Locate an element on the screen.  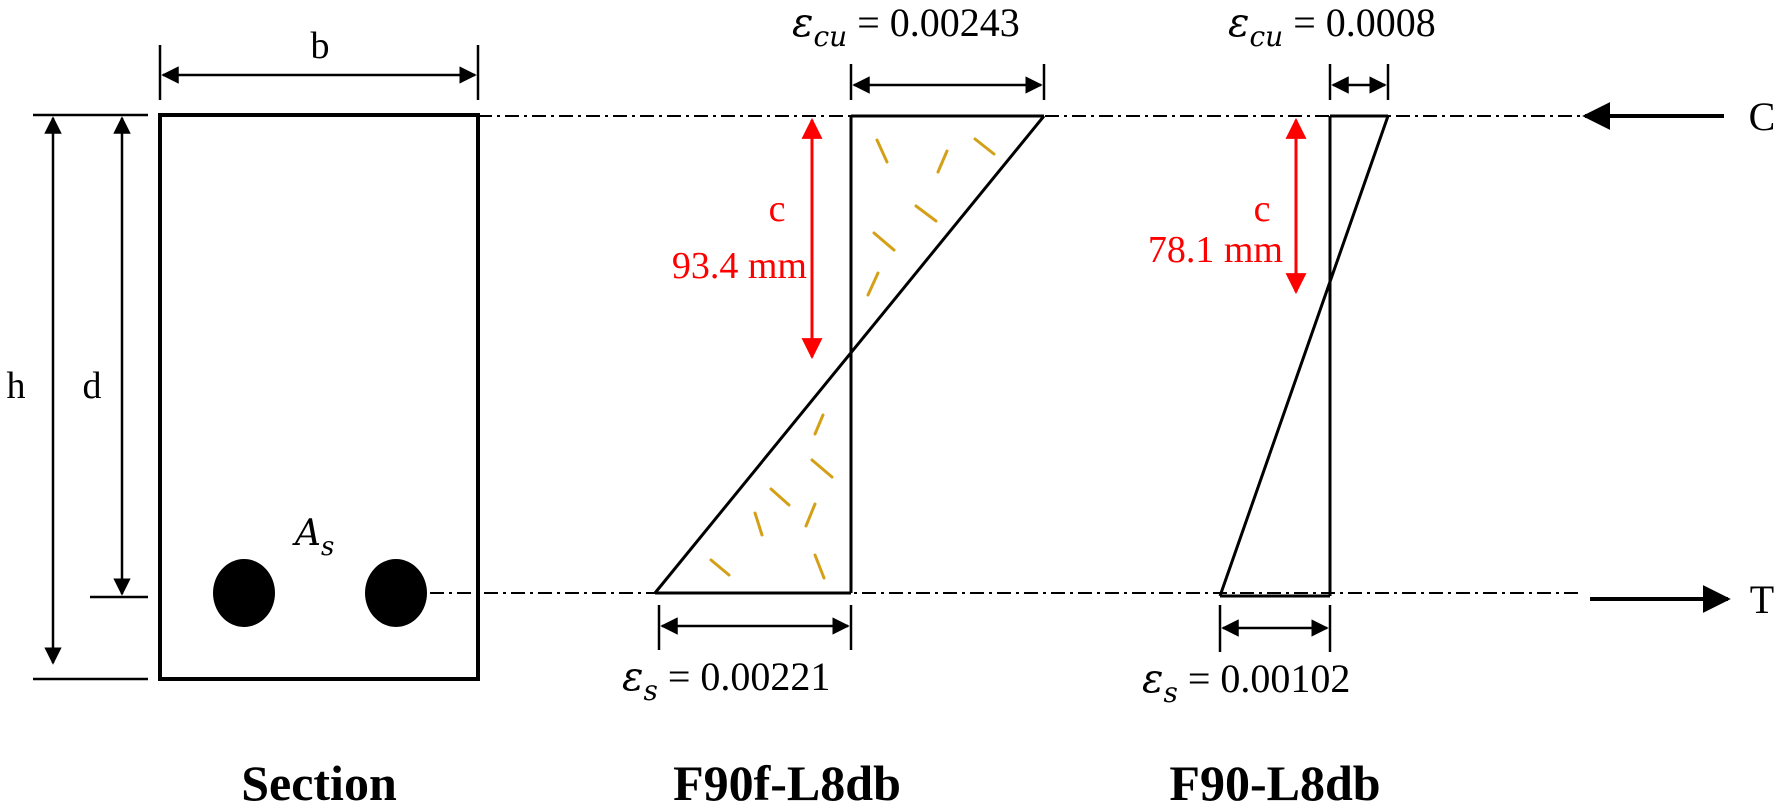
diagram2-top-strain-label: εcu = 0.0008 is located at coordinates (1332, 26).